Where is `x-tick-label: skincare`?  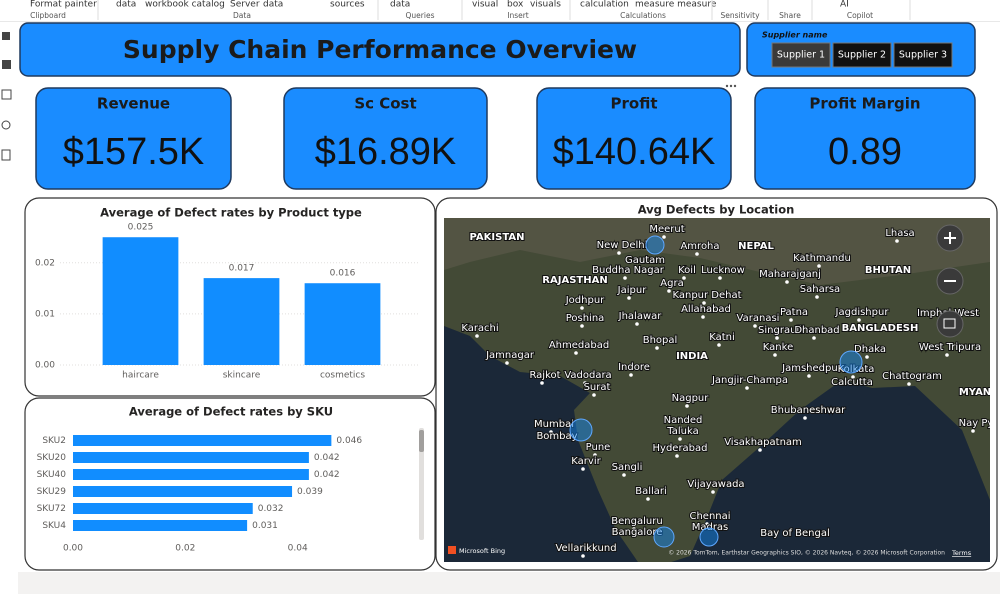 x-tick-label: skincare is located at coordinates (242, 376).